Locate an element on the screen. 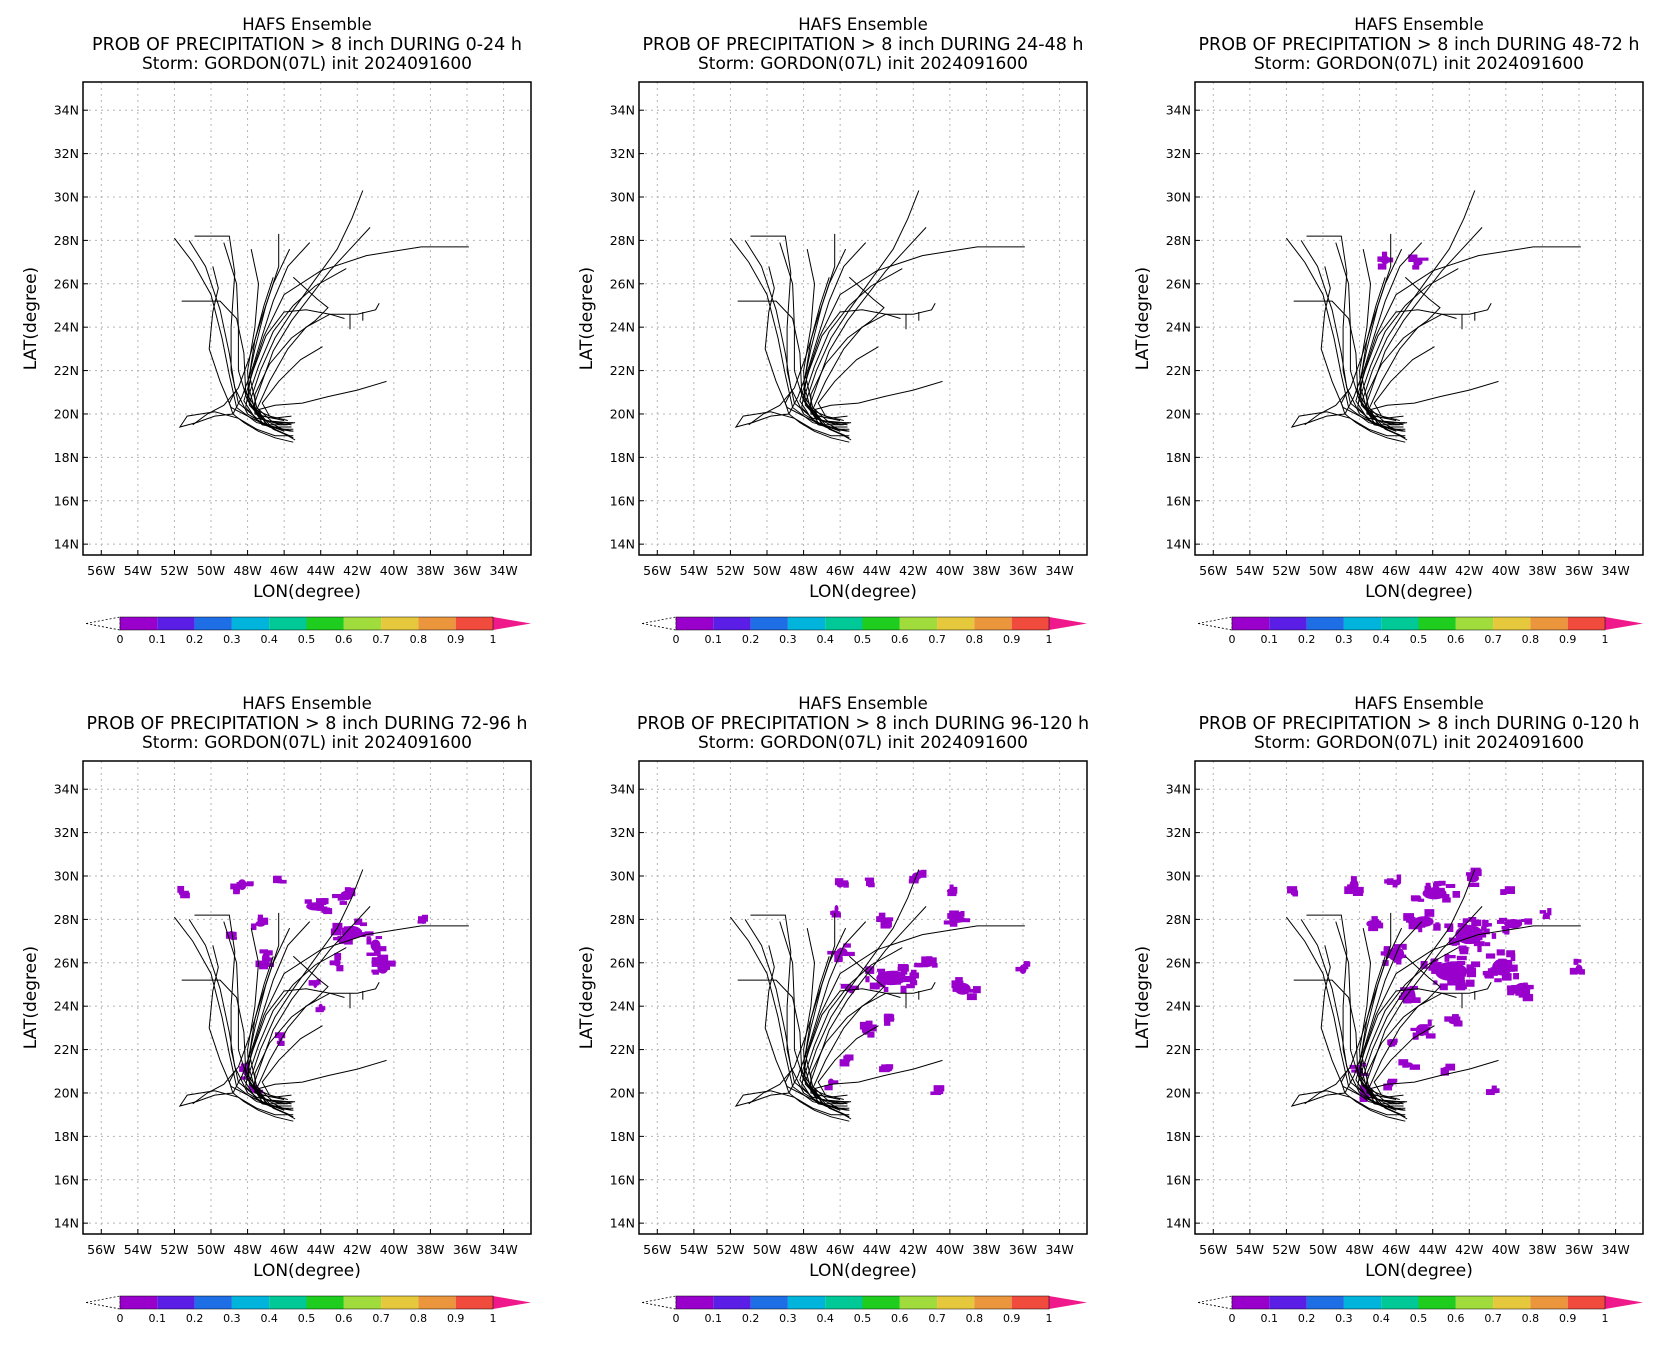 The height and width of the screenshot is (1352, 1667). panel-title-model: HAFS Ensemble is located at coordinates (863, 703).